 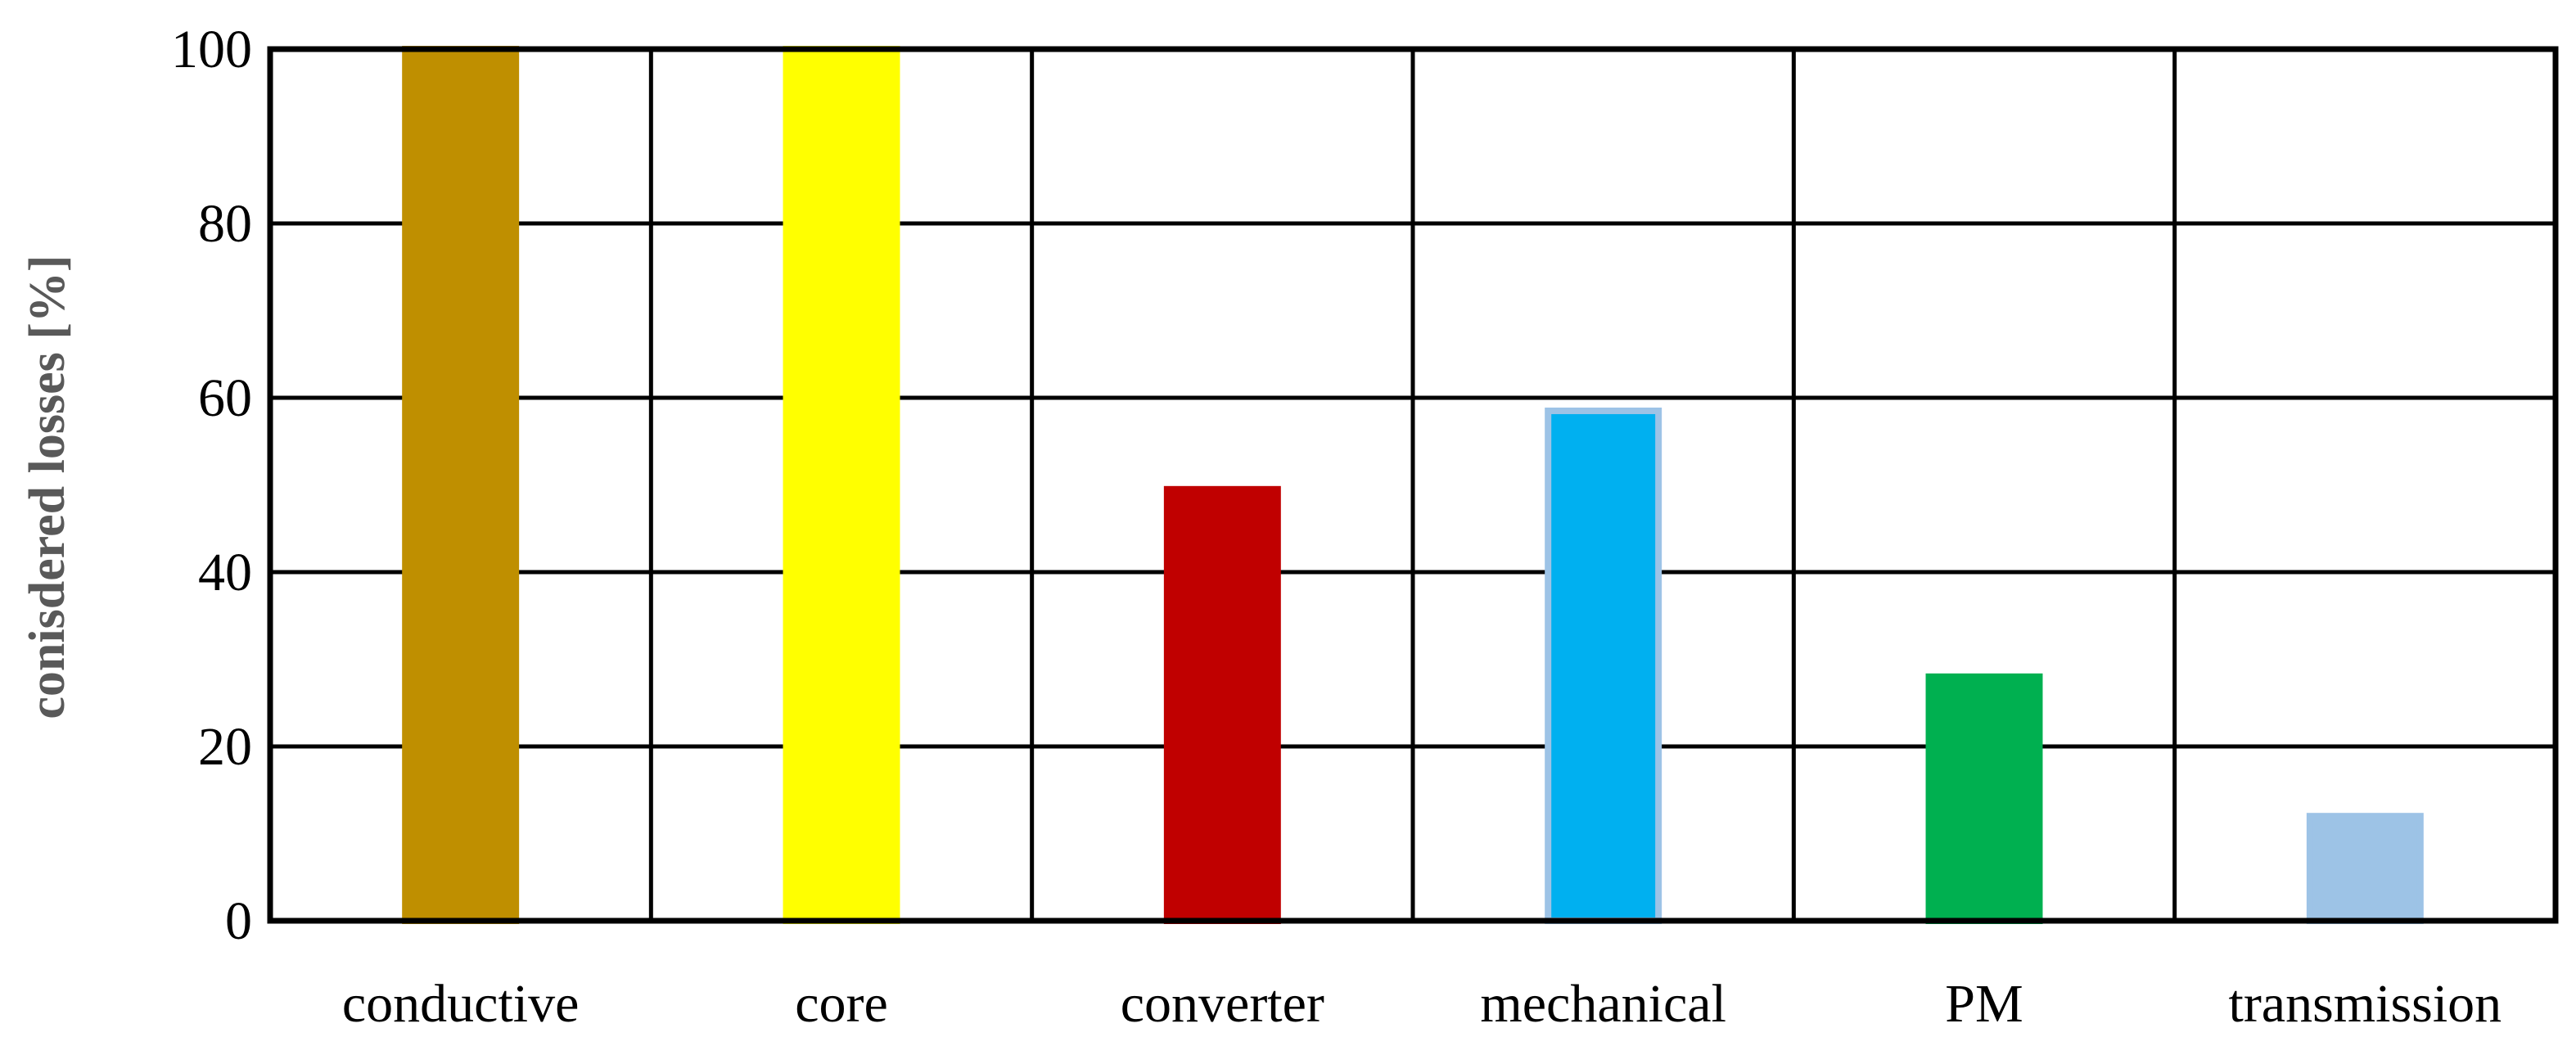 I want to click on y-tick-label: 0, so click(x=238, y=921).